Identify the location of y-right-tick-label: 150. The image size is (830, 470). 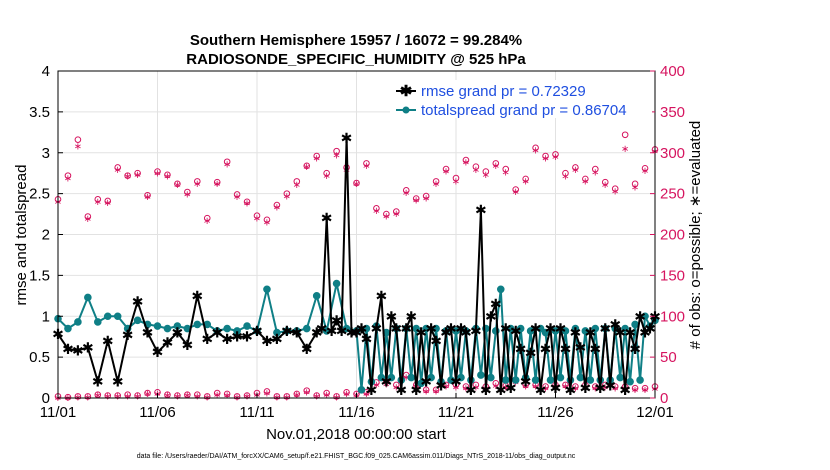
(672, 275).